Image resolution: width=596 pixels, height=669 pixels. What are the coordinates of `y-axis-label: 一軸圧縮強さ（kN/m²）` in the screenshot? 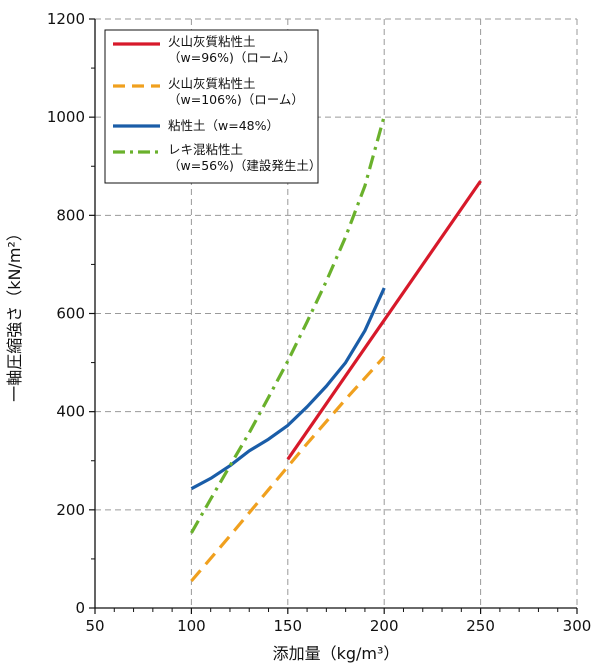 It's located at (14, 313).